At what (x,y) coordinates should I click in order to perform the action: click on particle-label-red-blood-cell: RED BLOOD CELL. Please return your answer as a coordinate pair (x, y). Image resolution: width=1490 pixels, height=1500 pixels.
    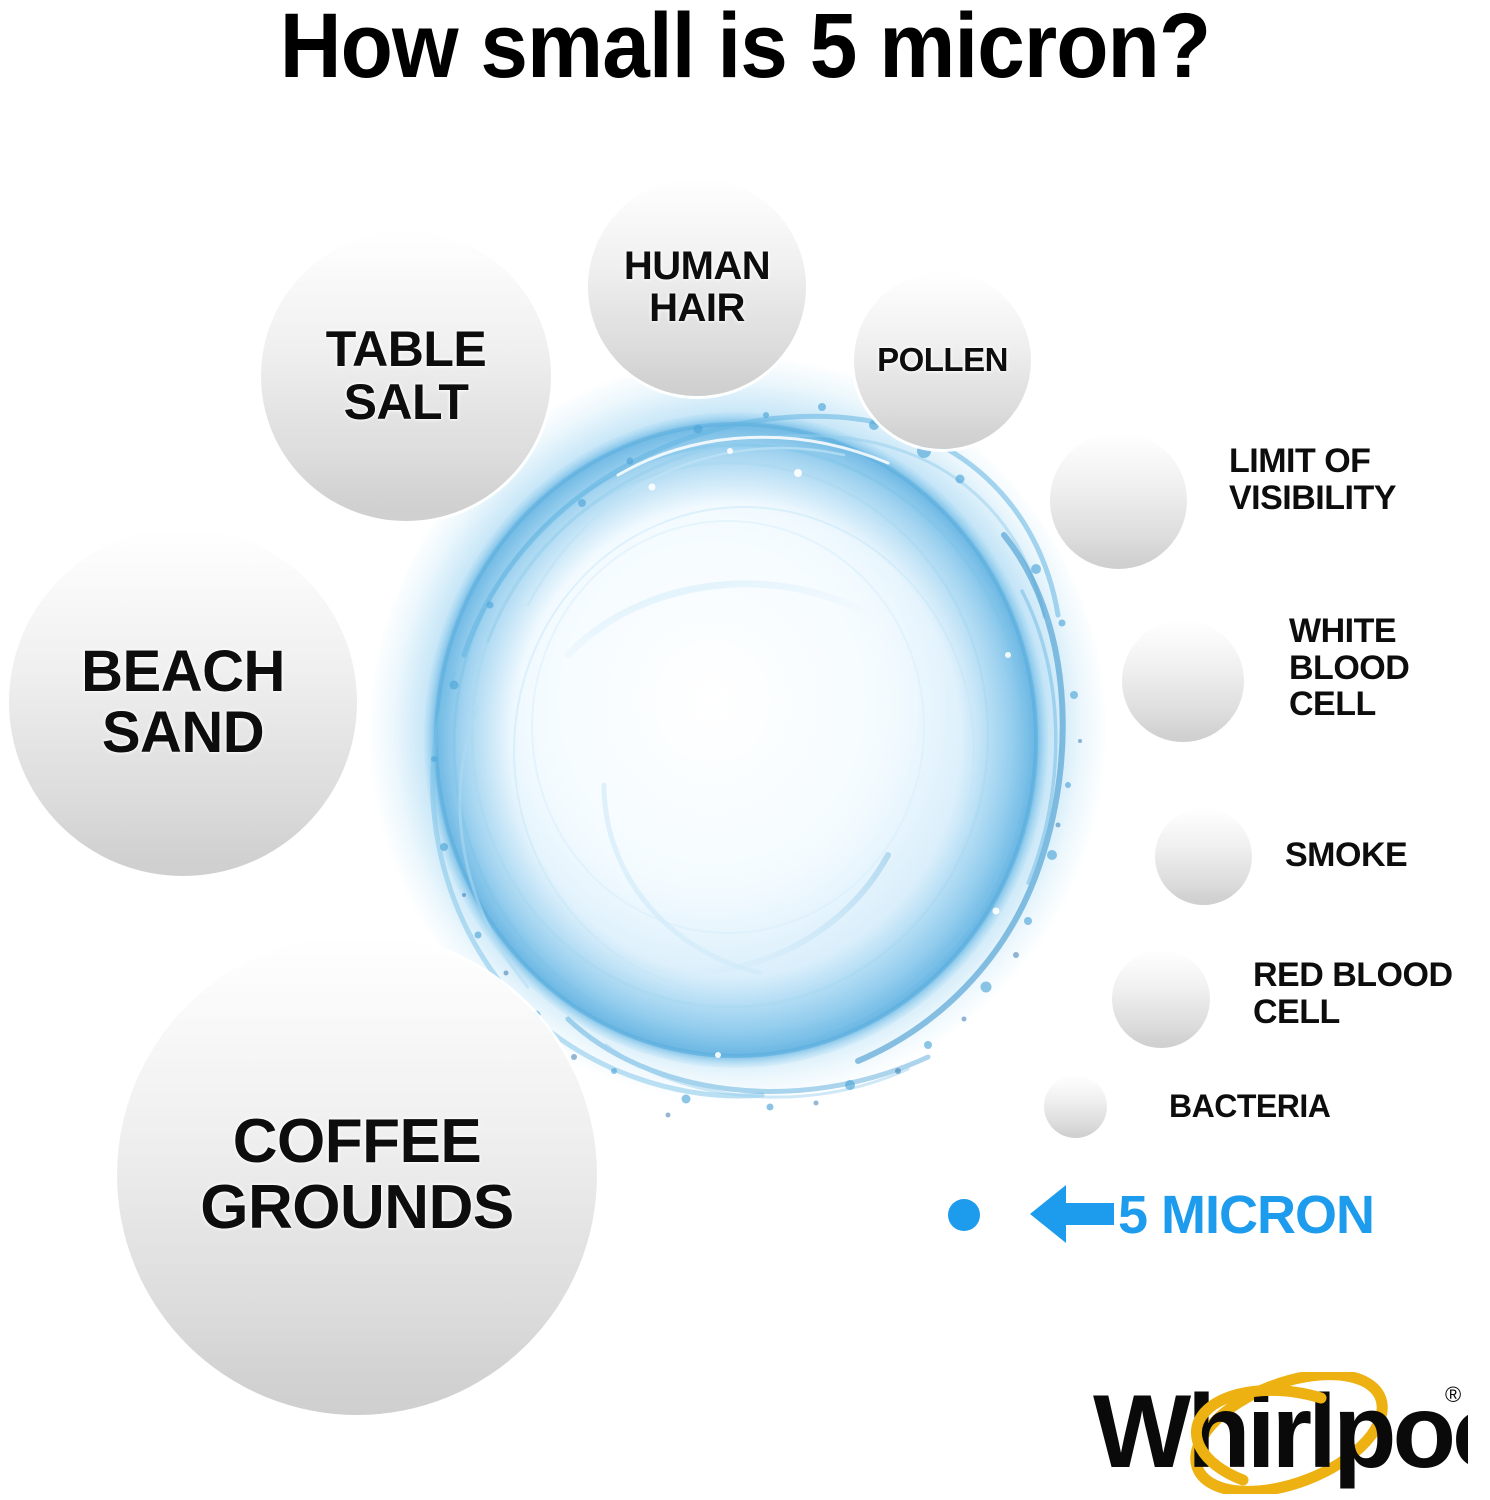
    Looking at the image, I should click on (1353, 993).